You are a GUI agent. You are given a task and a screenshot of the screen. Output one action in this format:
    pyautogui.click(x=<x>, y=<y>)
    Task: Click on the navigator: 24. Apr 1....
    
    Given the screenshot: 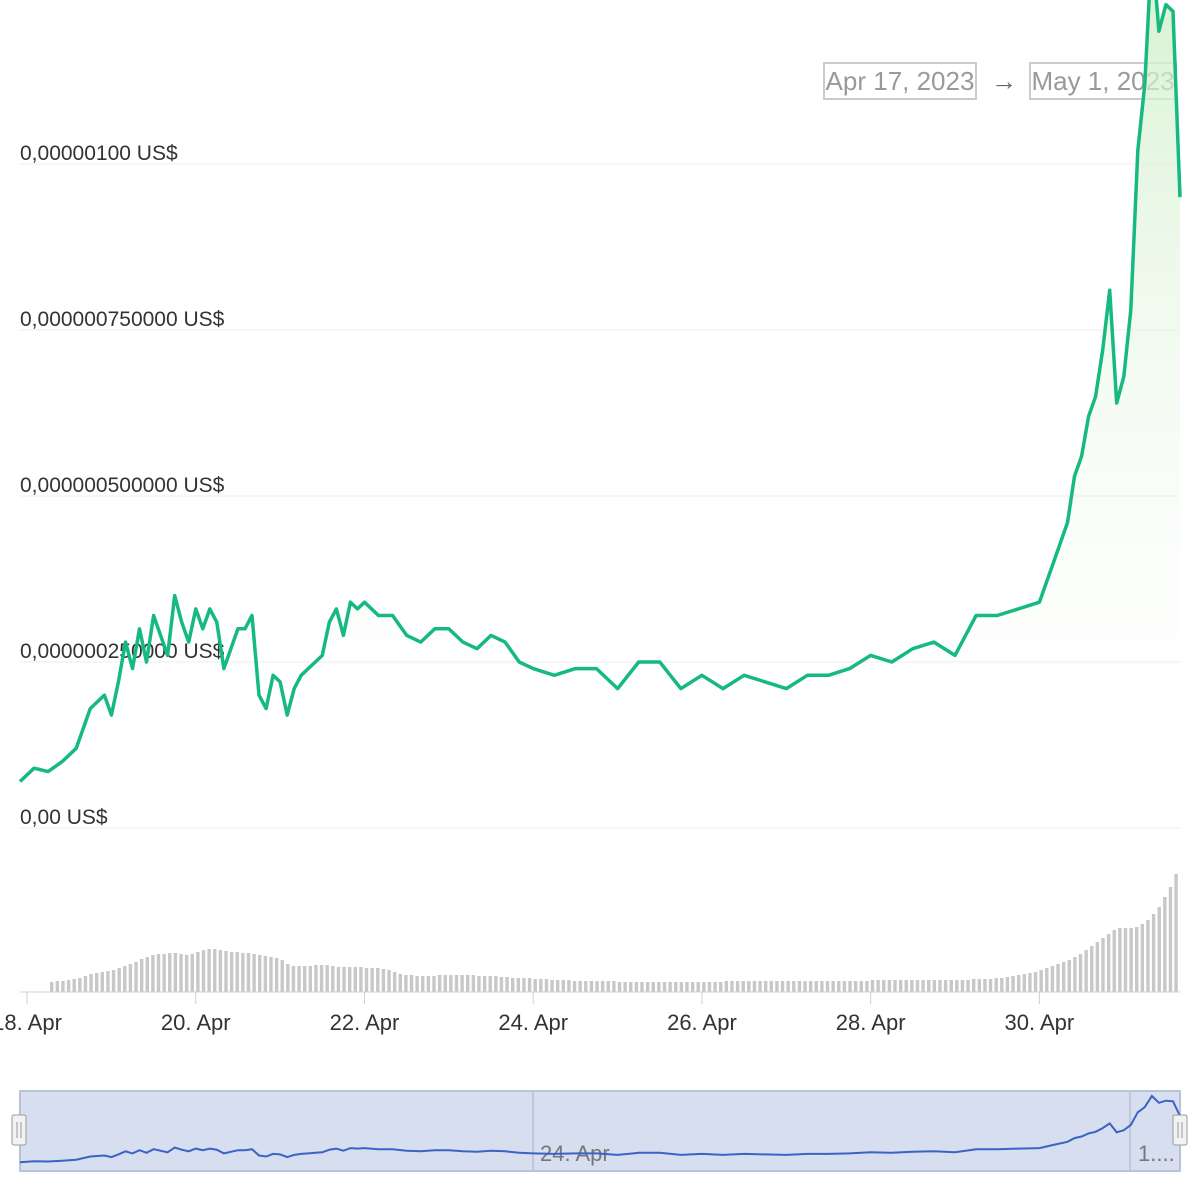 What is the action you would take?
    pyautogui.click(x=599, y=1131)
    